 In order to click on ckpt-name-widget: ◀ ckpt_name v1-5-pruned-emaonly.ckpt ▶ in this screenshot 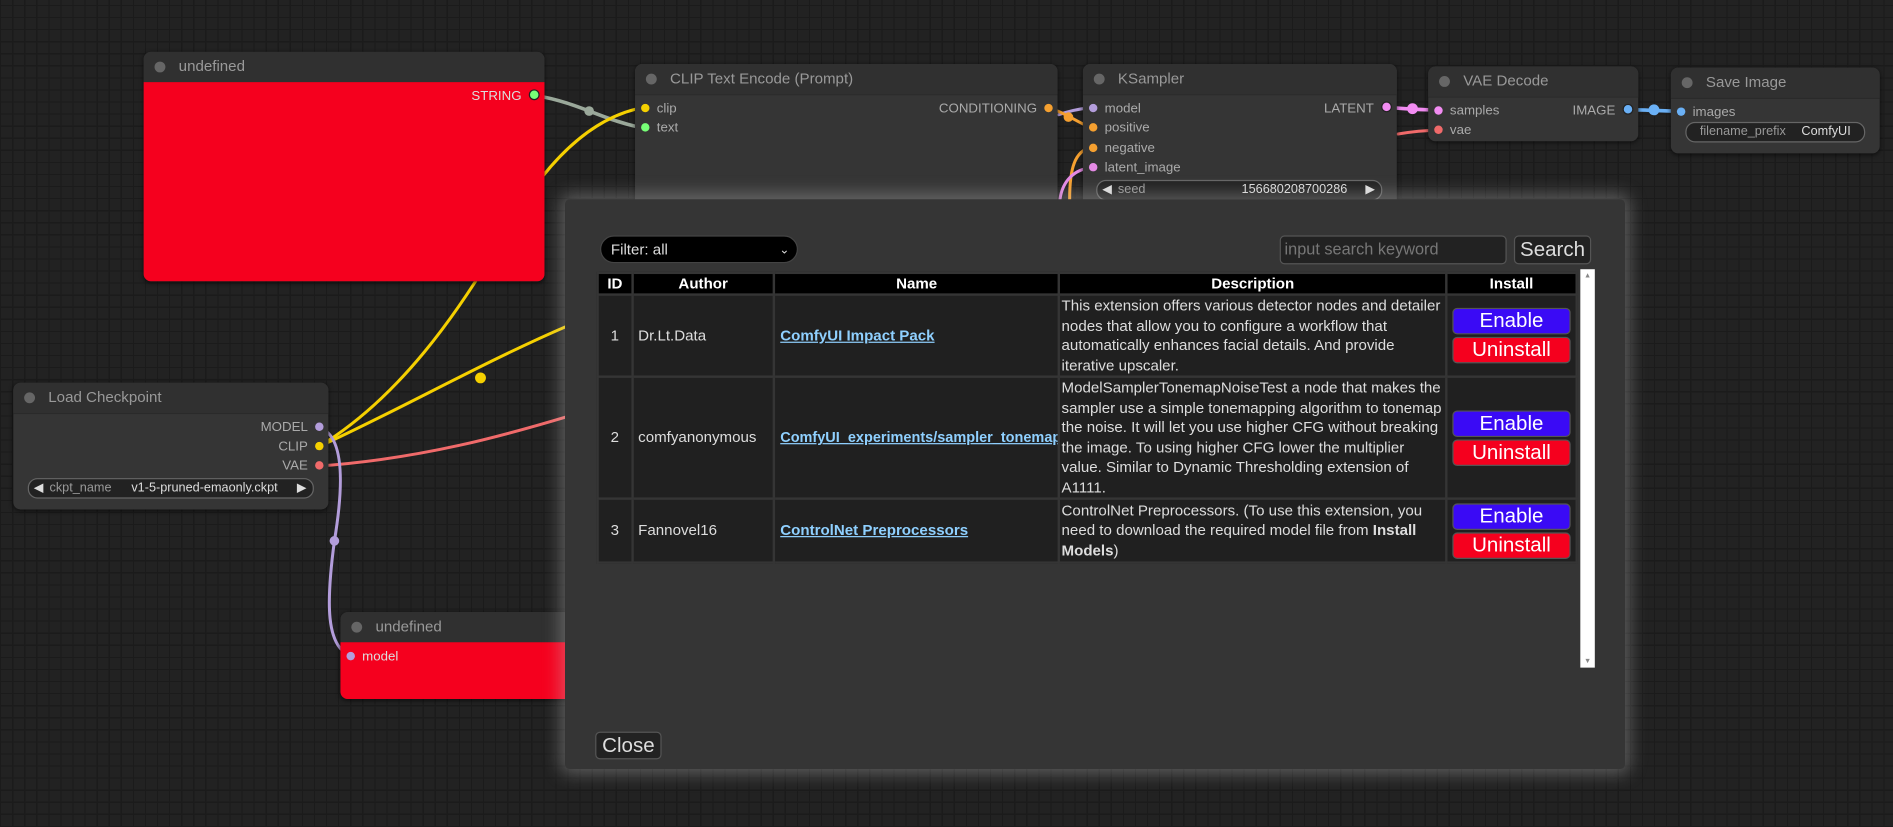, I will do `click(170, 488)`.